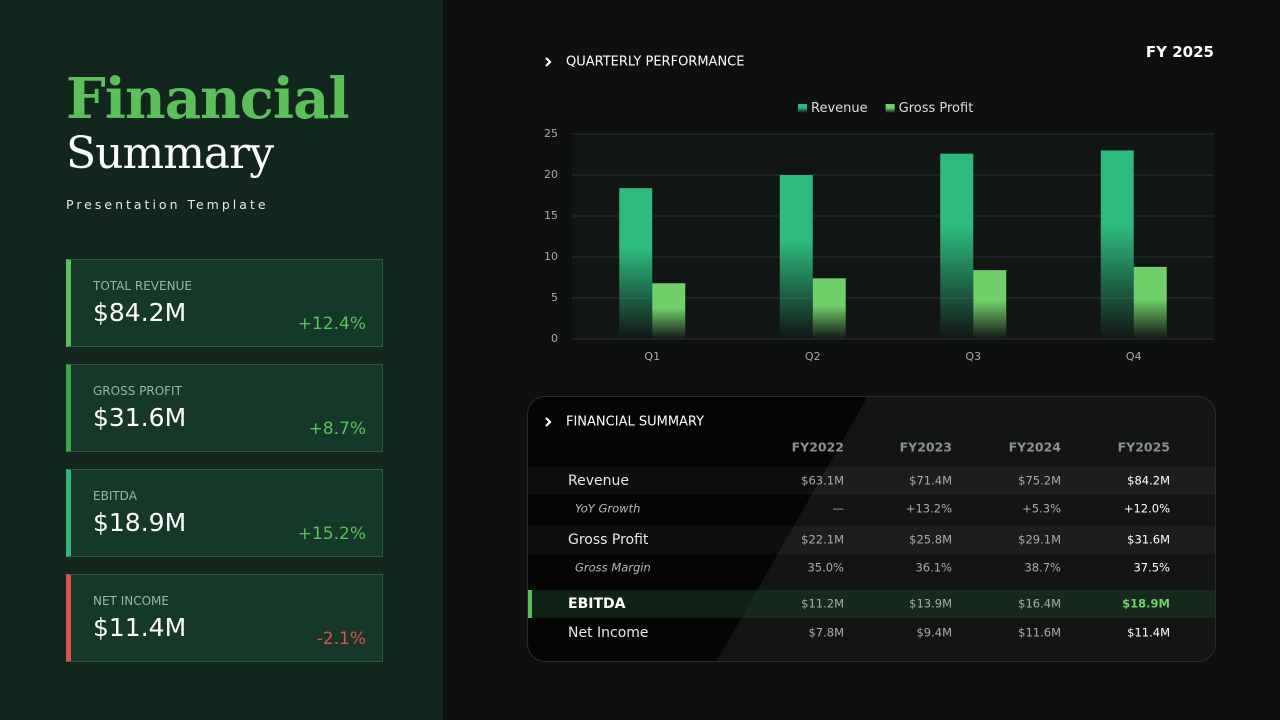 This screenshot has height=720, width=1280. What do you see at coordinates (930, 481) in the screenshot?
I see `table-cell: $71.4M` at bounding box center [930, 481].